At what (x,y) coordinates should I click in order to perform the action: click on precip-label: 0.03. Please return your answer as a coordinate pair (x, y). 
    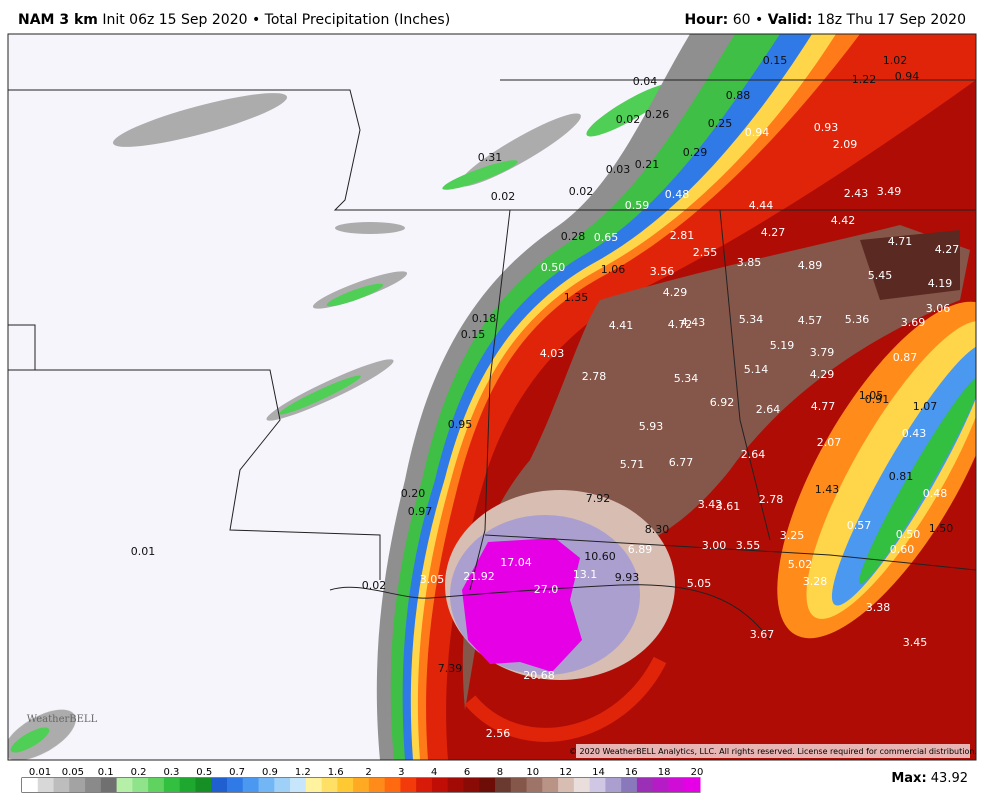
    Looking at the image, I should click on (618, 169).